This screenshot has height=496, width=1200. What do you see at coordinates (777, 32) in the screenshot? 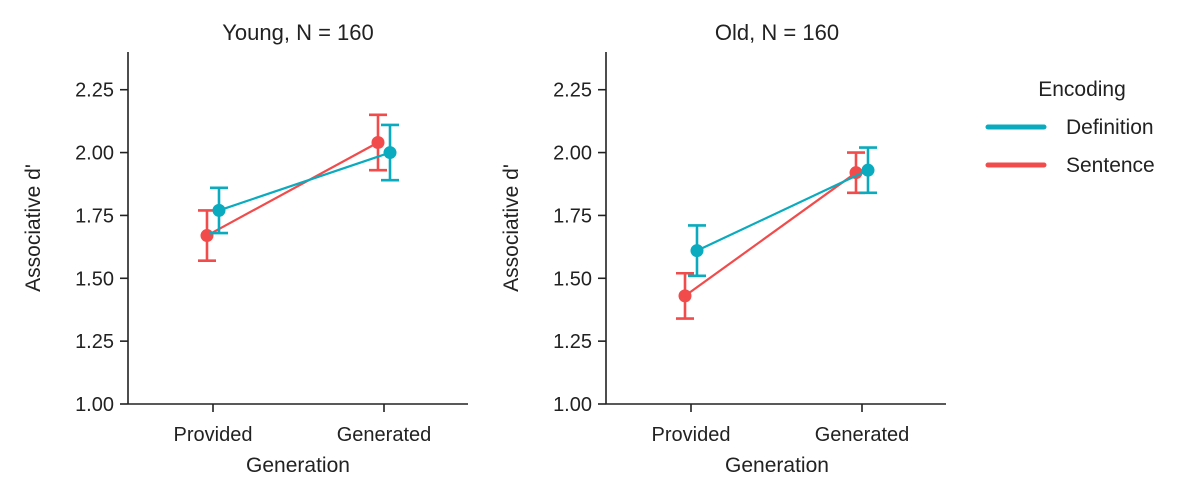
I see `panel-title: Old, N = 160` at bounding box center [777, 32].